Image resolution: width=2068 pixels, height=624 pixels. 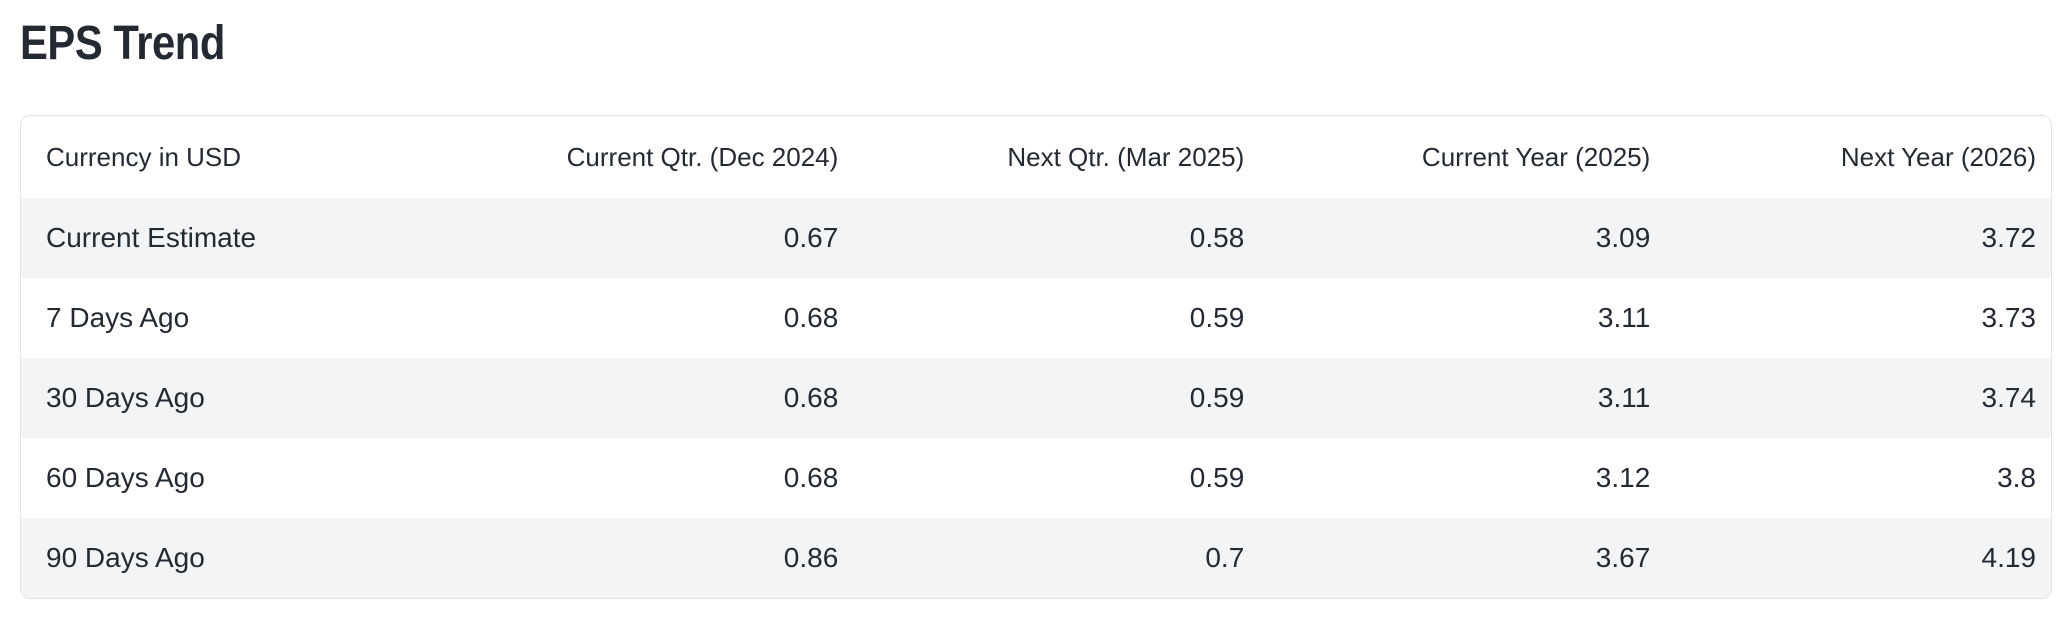 What do you see at coordinates (1536, 156) in the screenshot?
I see `column-header-current-year: Current Year (2025)` at bounding box center [1536, 156].